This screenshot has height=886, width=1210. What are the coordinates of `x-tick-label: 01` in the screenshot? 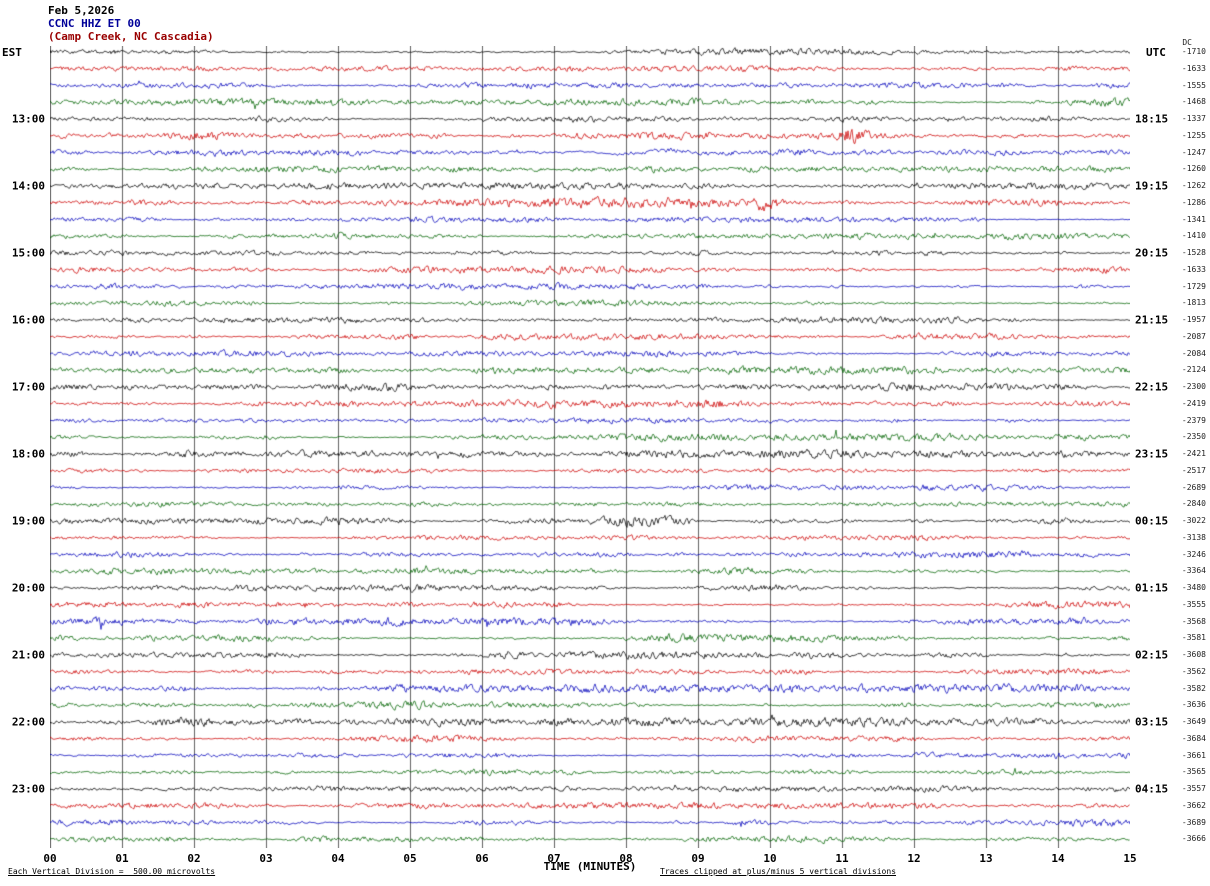 It's located at (122, 858).